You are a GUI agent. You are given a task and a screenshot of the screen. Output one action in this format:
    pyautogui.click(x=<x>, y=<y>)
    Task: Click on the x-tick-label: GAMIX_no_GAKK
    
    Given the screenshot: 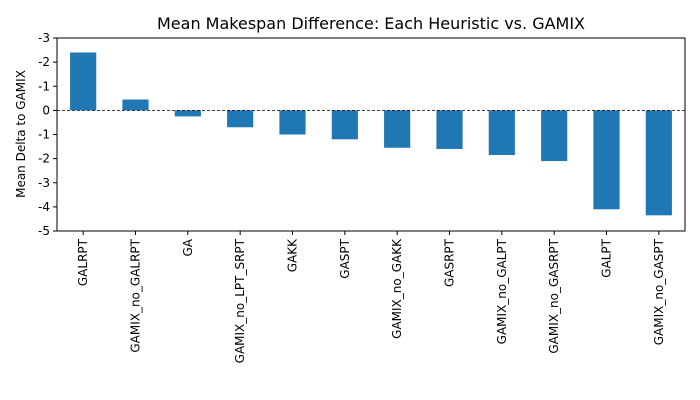 What is the action you would take?
    pyautogui.click(x=397, y=288)
    